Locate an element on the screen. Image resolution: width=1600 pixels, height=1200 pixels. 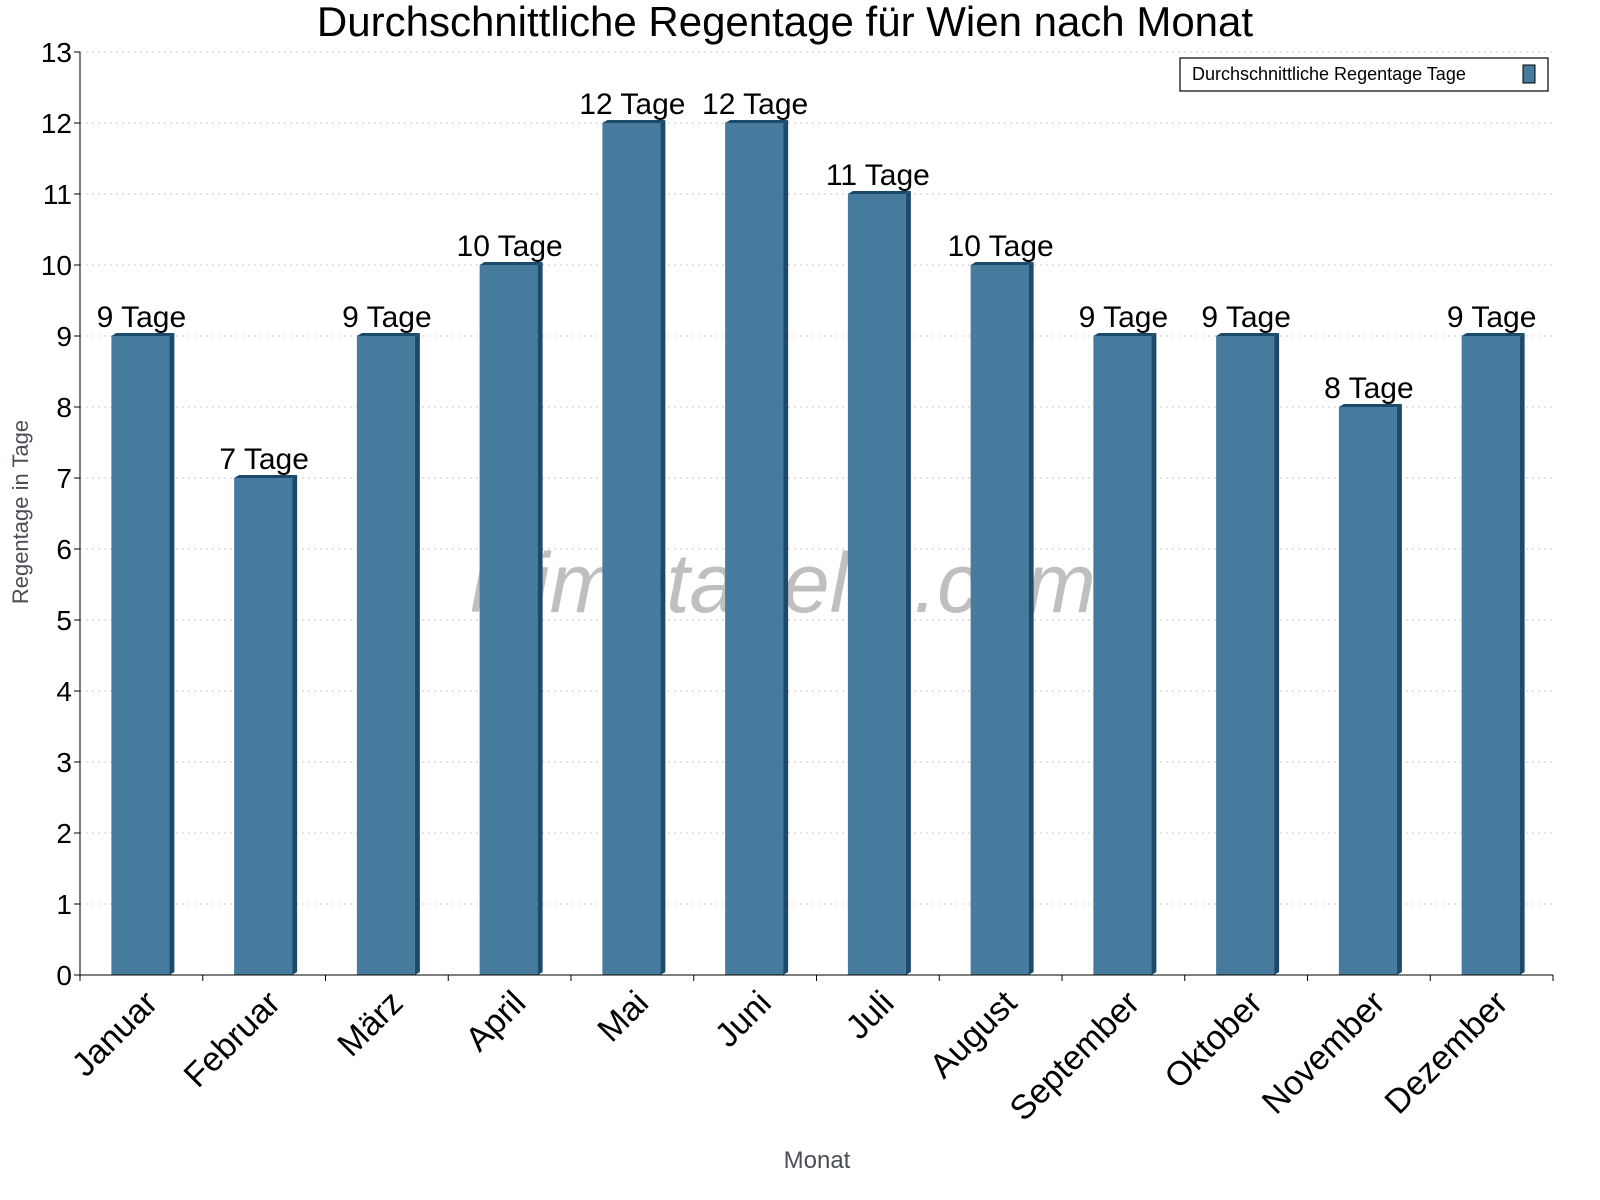
y-tick-label: 7 is located at coordinates (64, 478).